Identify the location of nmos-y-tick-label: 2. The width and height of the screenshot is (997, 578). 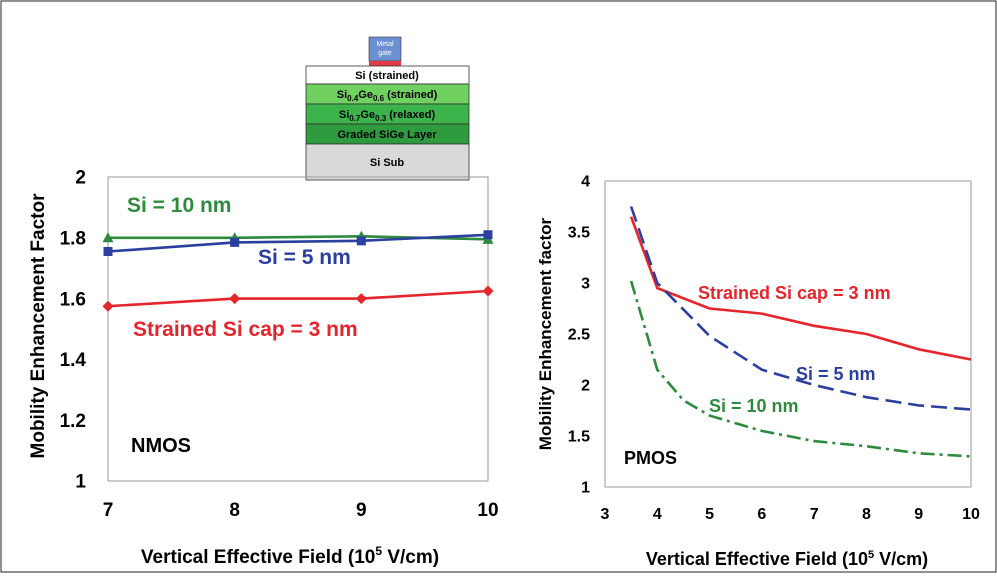
(80, 178).